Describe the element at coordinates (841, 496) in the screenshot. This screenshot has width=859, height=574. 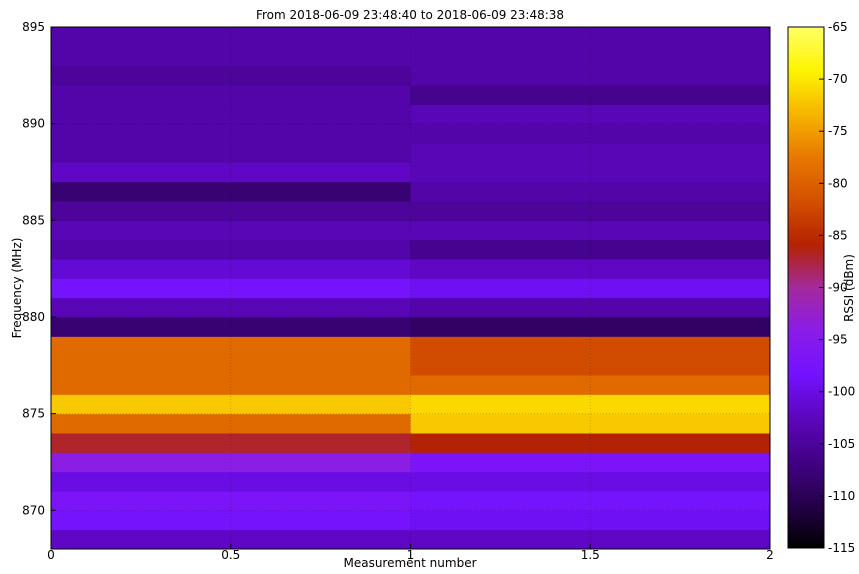
I see `colorbar-tick-label: -110` at that location.